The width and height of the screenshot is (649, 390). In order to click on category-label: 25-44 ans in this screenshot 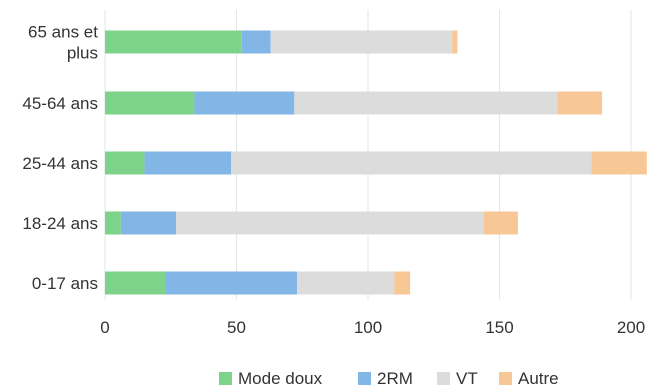, I will do `click(60, 163)`.